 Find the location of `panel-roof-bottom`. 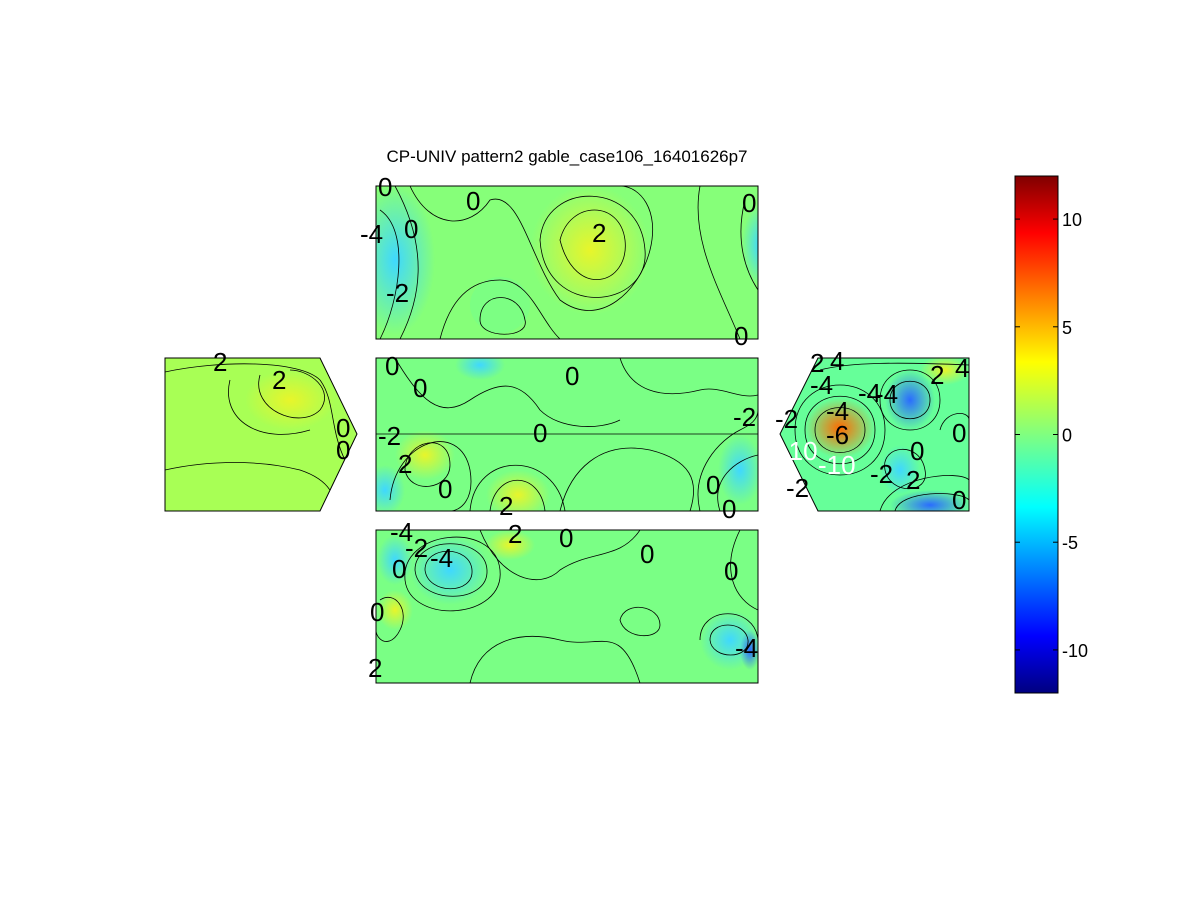

panel-roof-bottom is located at coordinates (567, 606).